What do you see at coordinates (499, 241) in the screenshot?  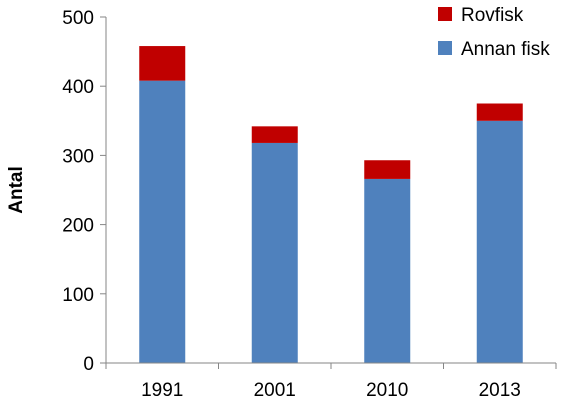 I see `bar-annan-fisk-2013` at bounding box center [499, 241].